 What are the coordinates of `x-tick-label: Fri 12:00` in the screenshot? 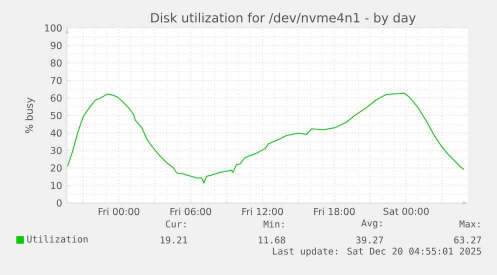 It's located at (262, 212).